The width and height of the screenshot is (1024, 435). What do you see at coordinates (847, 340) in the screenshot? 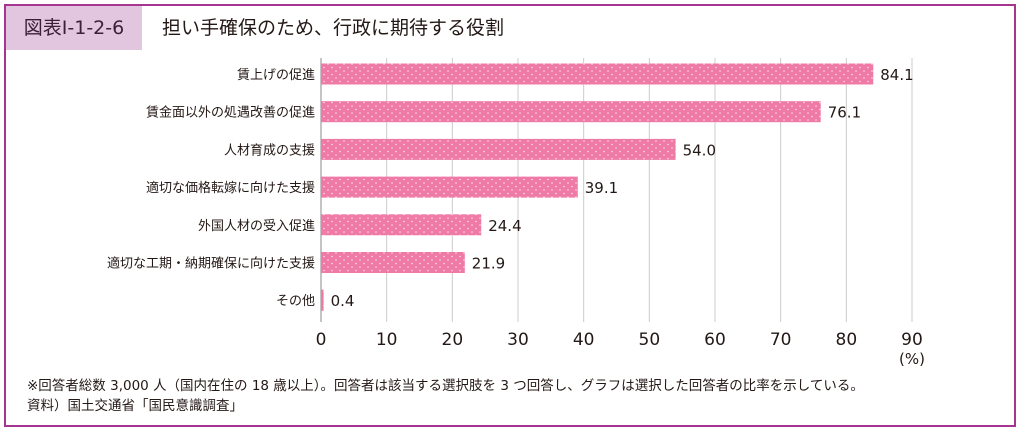
I see `x-tick-label: 80` at bounding box center [847, 340].